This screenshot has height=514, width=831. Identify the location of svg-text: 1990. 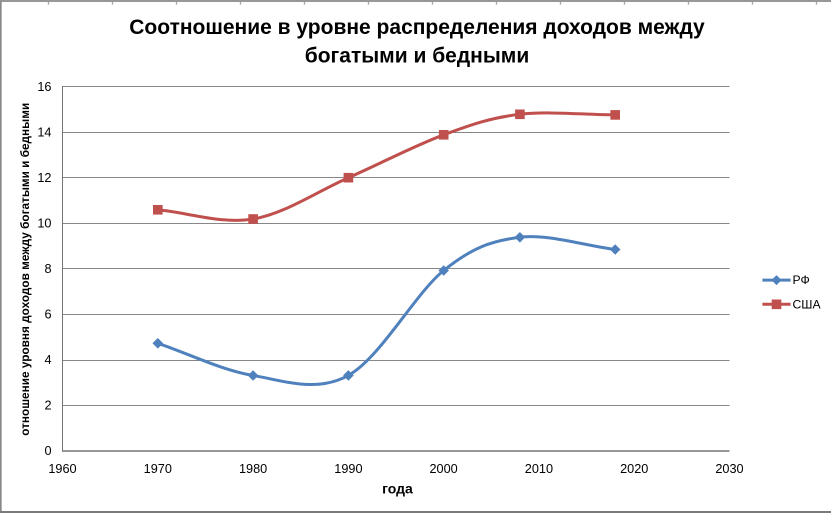
(348, 469).